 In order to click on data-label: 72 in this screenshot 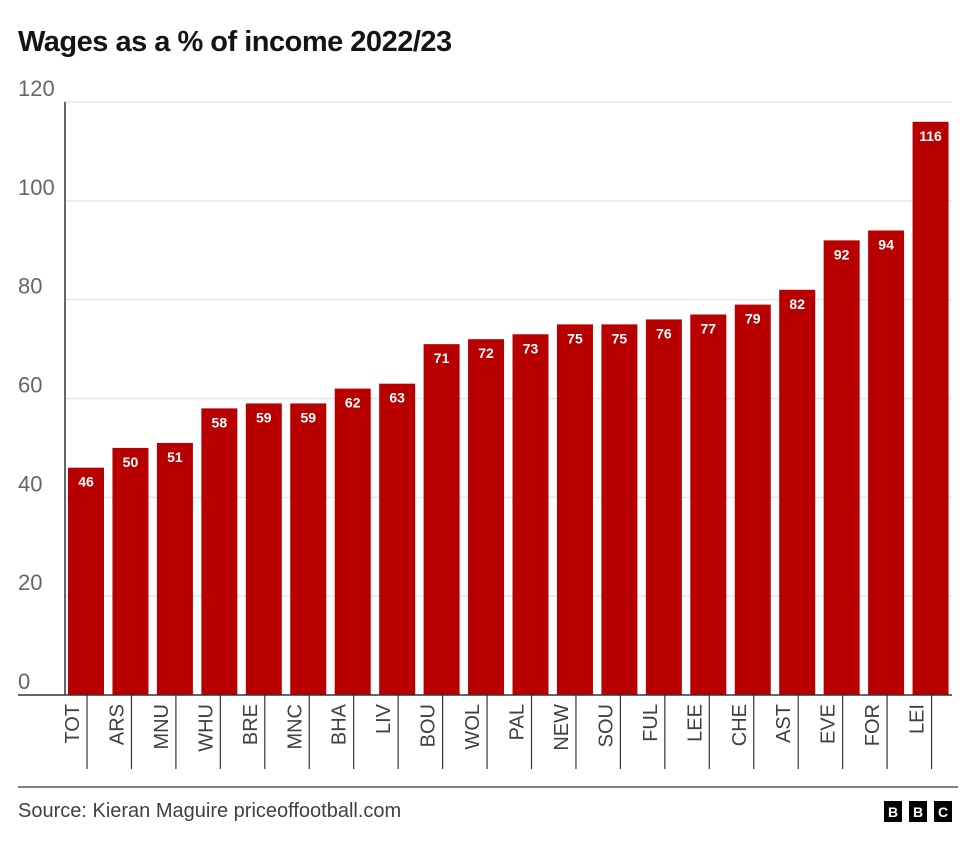, I will do `click(486, 353)`.